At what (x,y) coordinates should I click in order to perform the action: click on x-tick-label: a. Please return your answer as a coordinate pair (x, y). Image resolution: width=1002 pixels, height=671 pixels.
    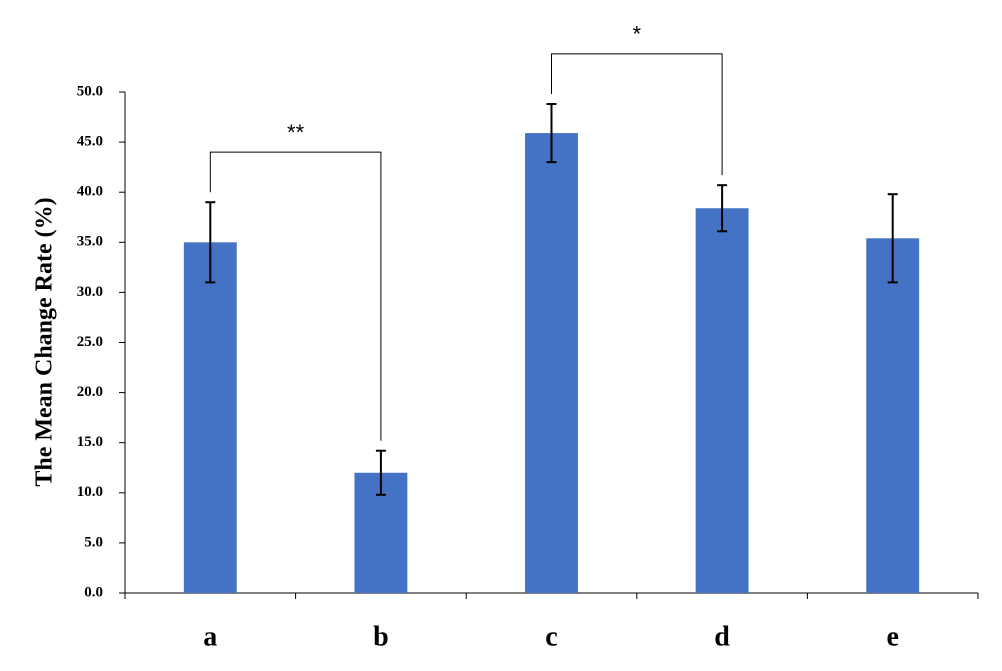
    Looking at the image, I should click on (210, 636).